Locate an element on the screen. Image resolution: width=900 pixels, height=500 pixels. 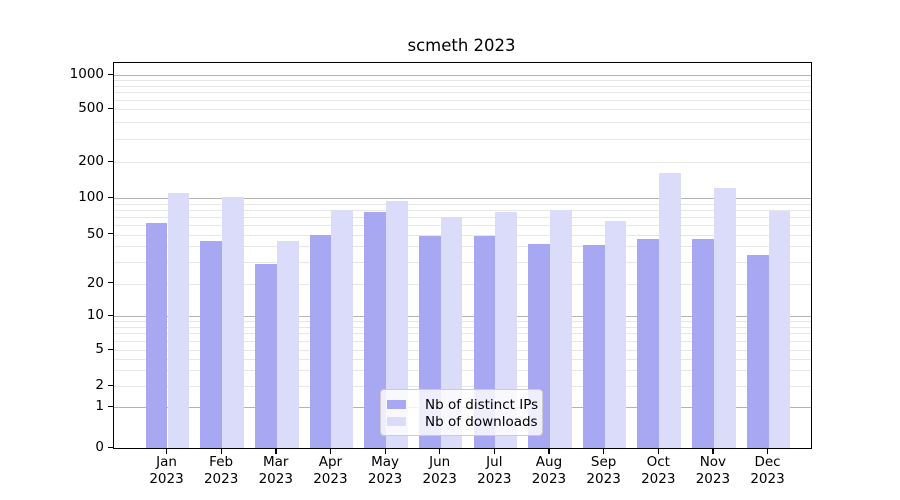
y-tick-label: 10 is located at coordinates (95, 315).